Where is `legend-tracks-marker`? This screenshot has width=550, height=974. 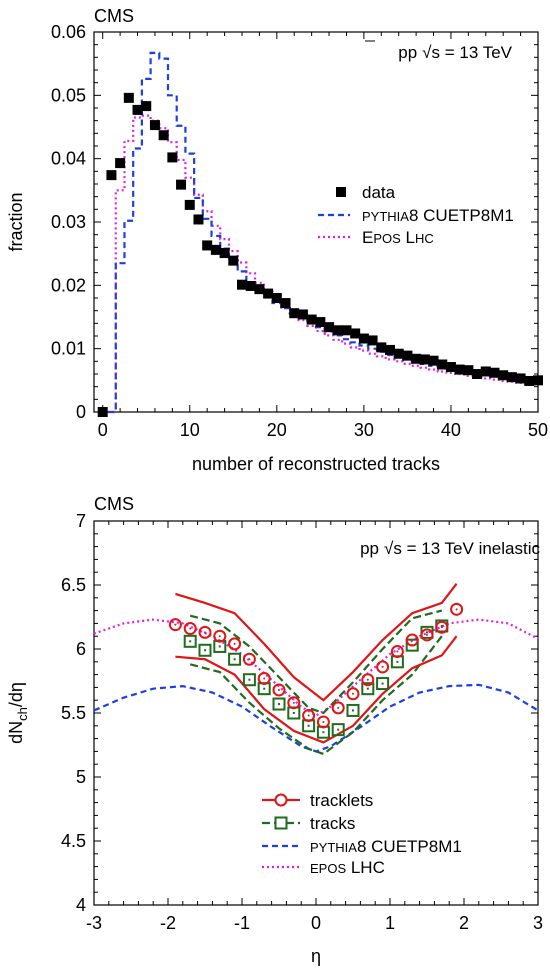
legend-tracks-marker is located at coordinates (281, 823).